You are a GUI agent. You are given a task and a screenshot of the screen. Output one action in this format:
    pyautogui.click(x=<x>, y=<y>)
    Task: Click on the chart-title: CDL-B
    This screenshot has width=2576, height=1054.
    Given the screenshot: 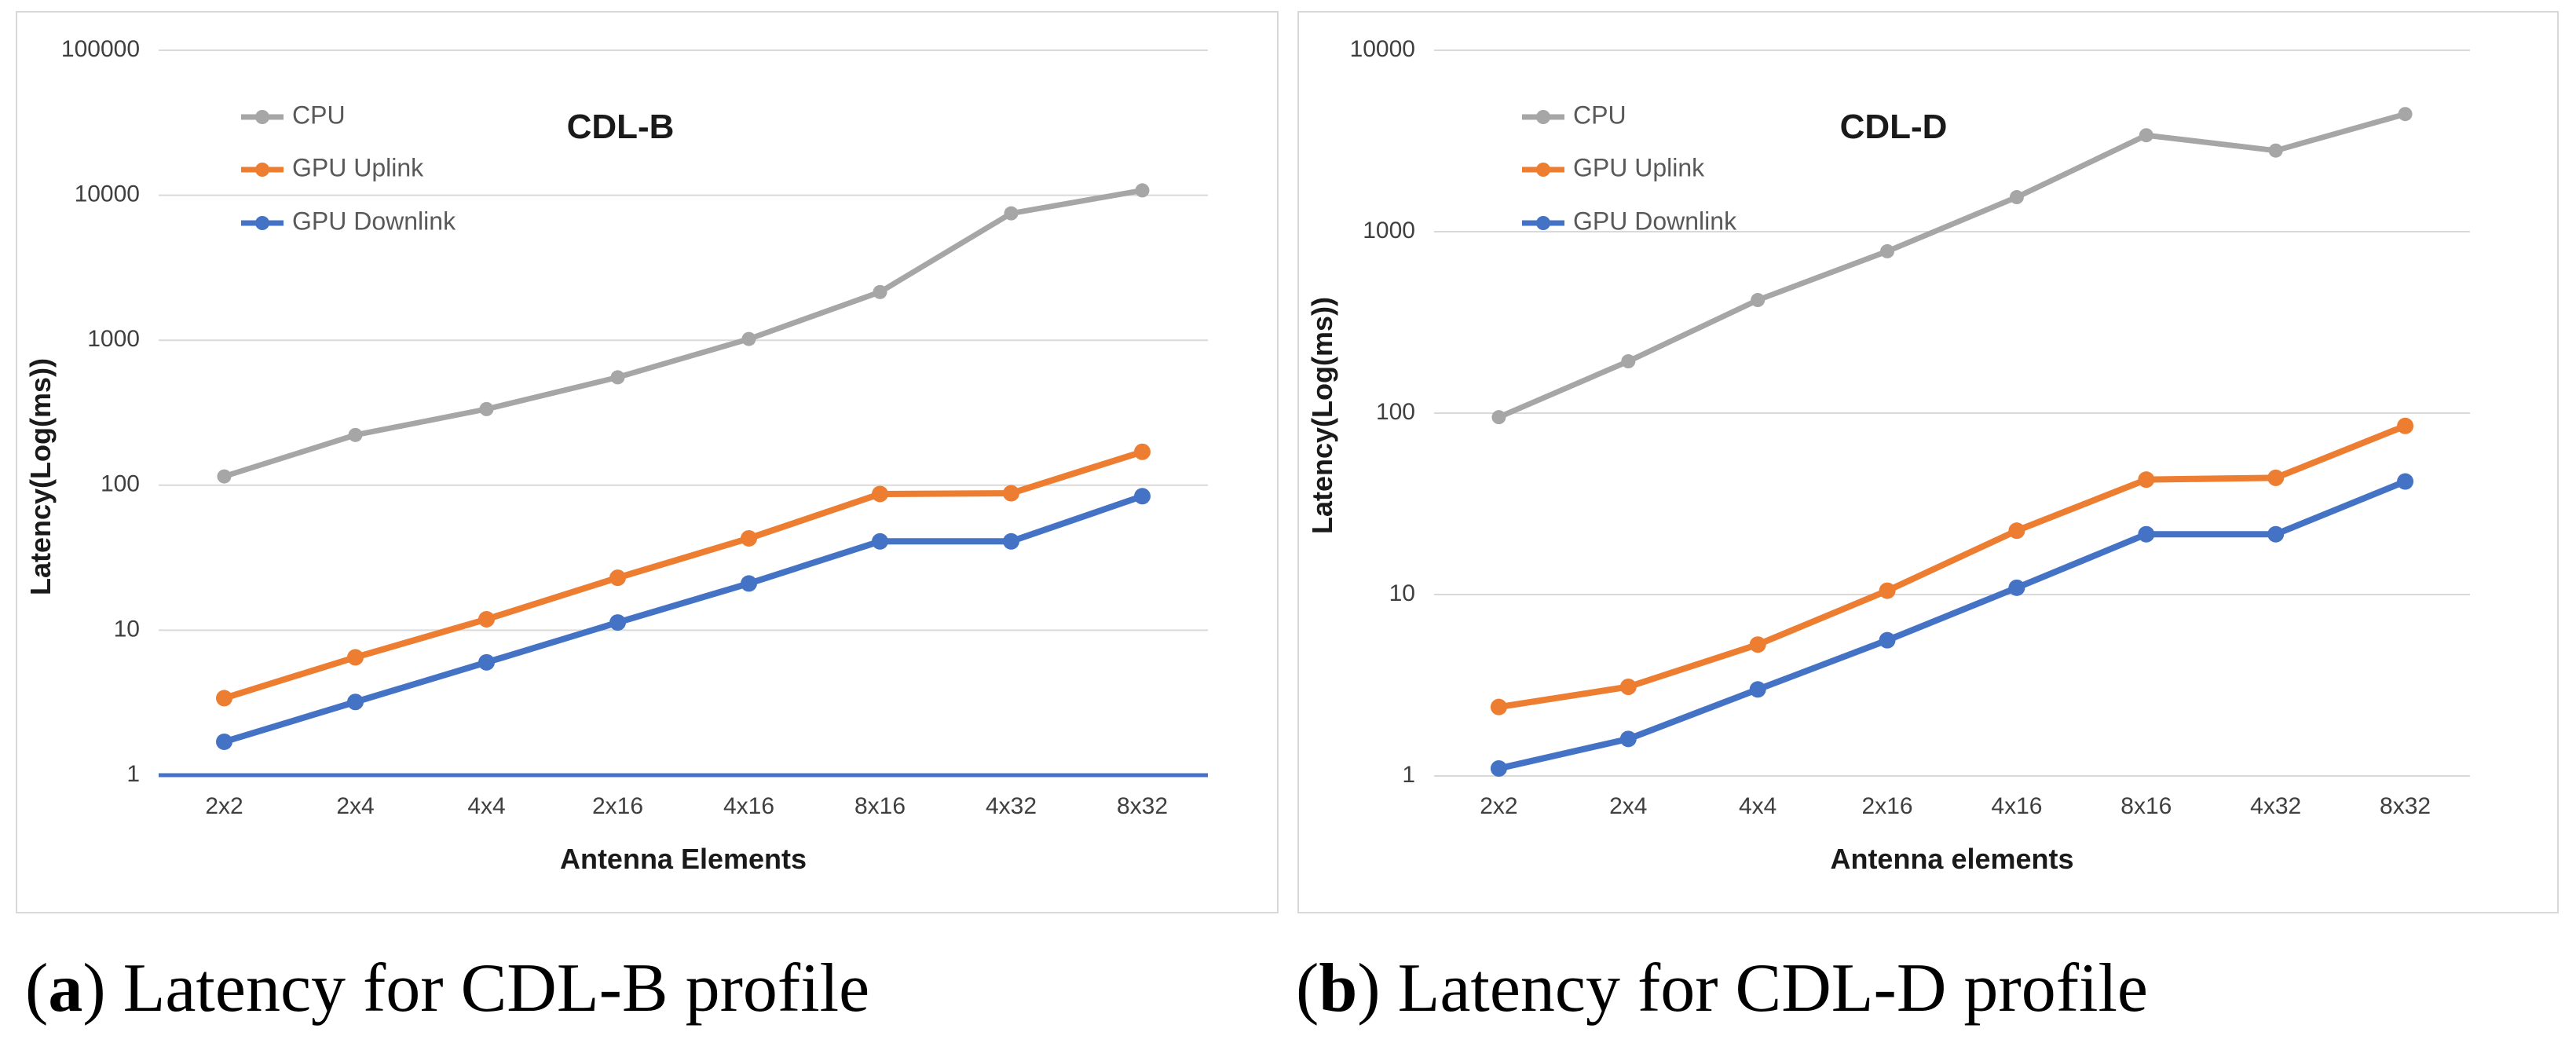 What is the action you would take?
    pyautogui.click(x=621, y=127)
    